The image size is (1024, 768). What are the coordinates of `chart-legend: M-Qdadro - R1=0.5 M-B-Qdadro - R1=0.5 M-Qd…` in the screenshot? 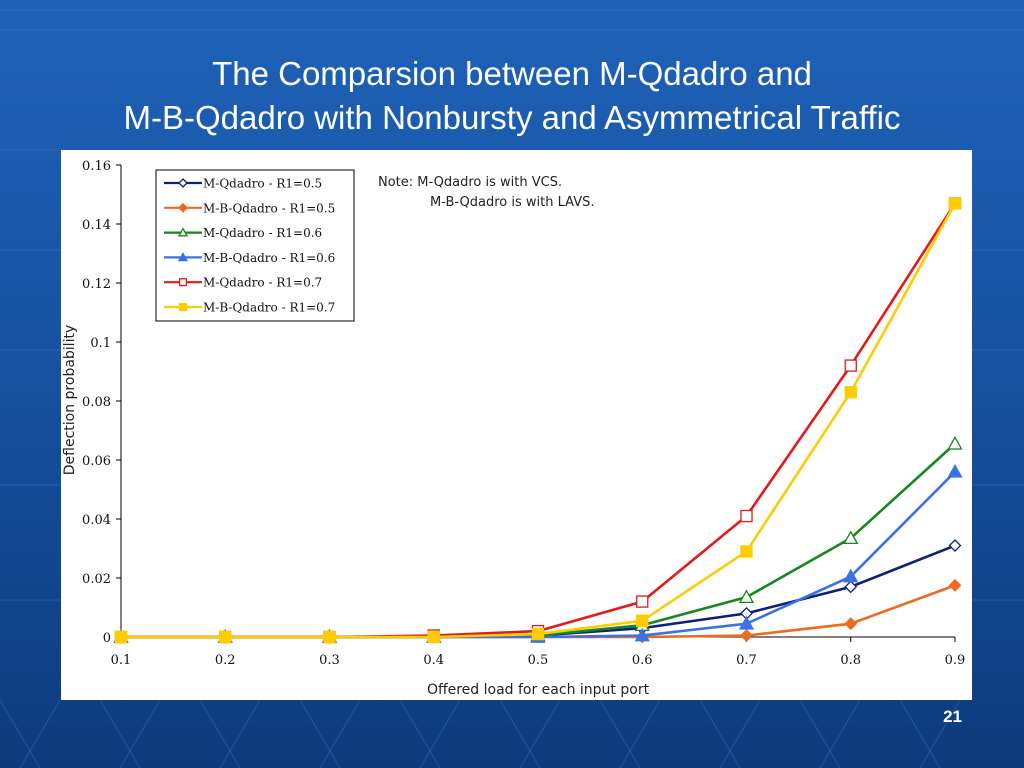 It's located at (255, 245).